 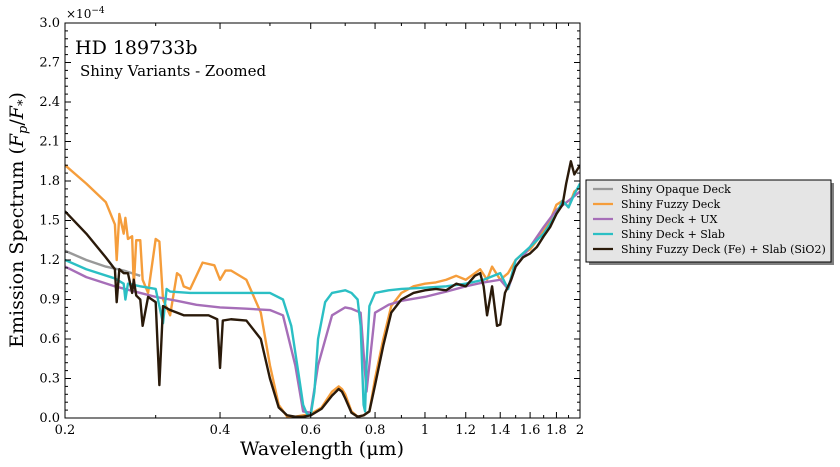 What do you see at coordinates (556, 430) in the screenshot?
I see `x-tick-label: 1.8` at bounding box center [556, 430].